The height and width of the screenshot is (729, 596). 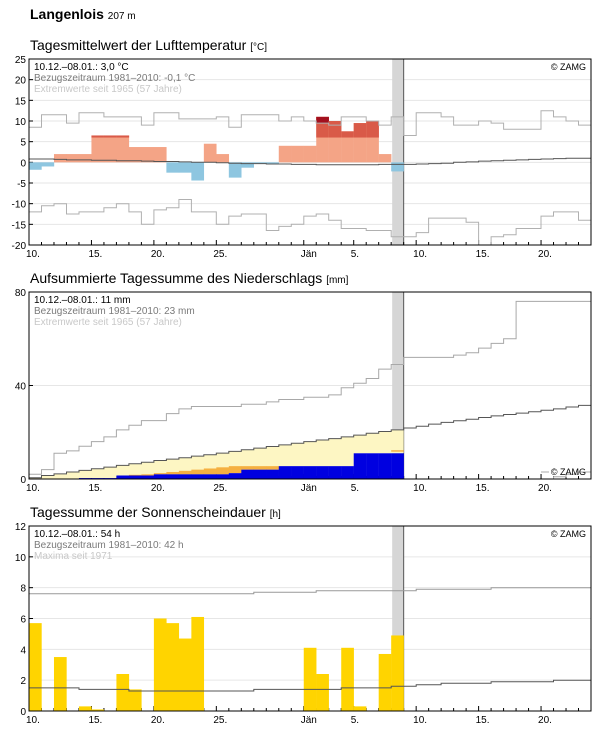 What do you see at coordinates (67, 14) in the screenshot?
I see `station-name: Langenlois` at bounding box center [67, 14].